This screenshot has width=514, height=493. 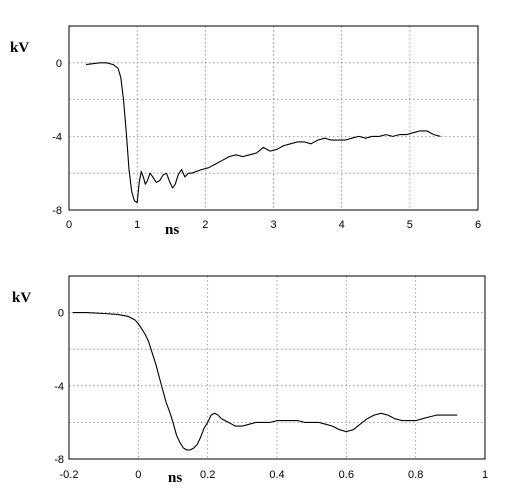 I want to click on y-axis-unit-top: kV, so click(x=19, y=48).